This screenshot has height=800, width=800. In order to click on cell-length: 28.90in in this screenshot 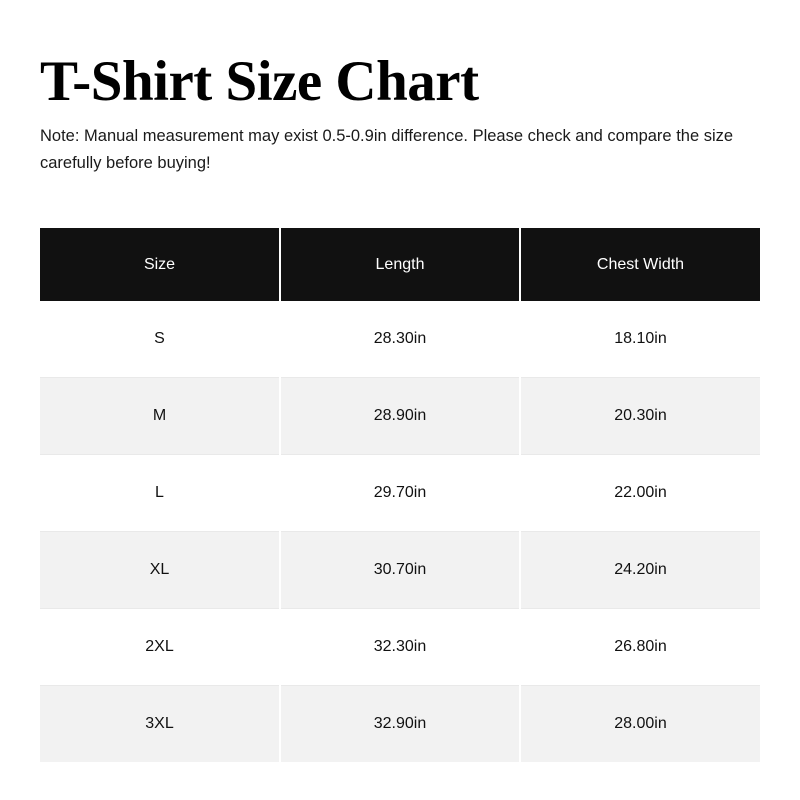, I will do `click(400, 416)`.